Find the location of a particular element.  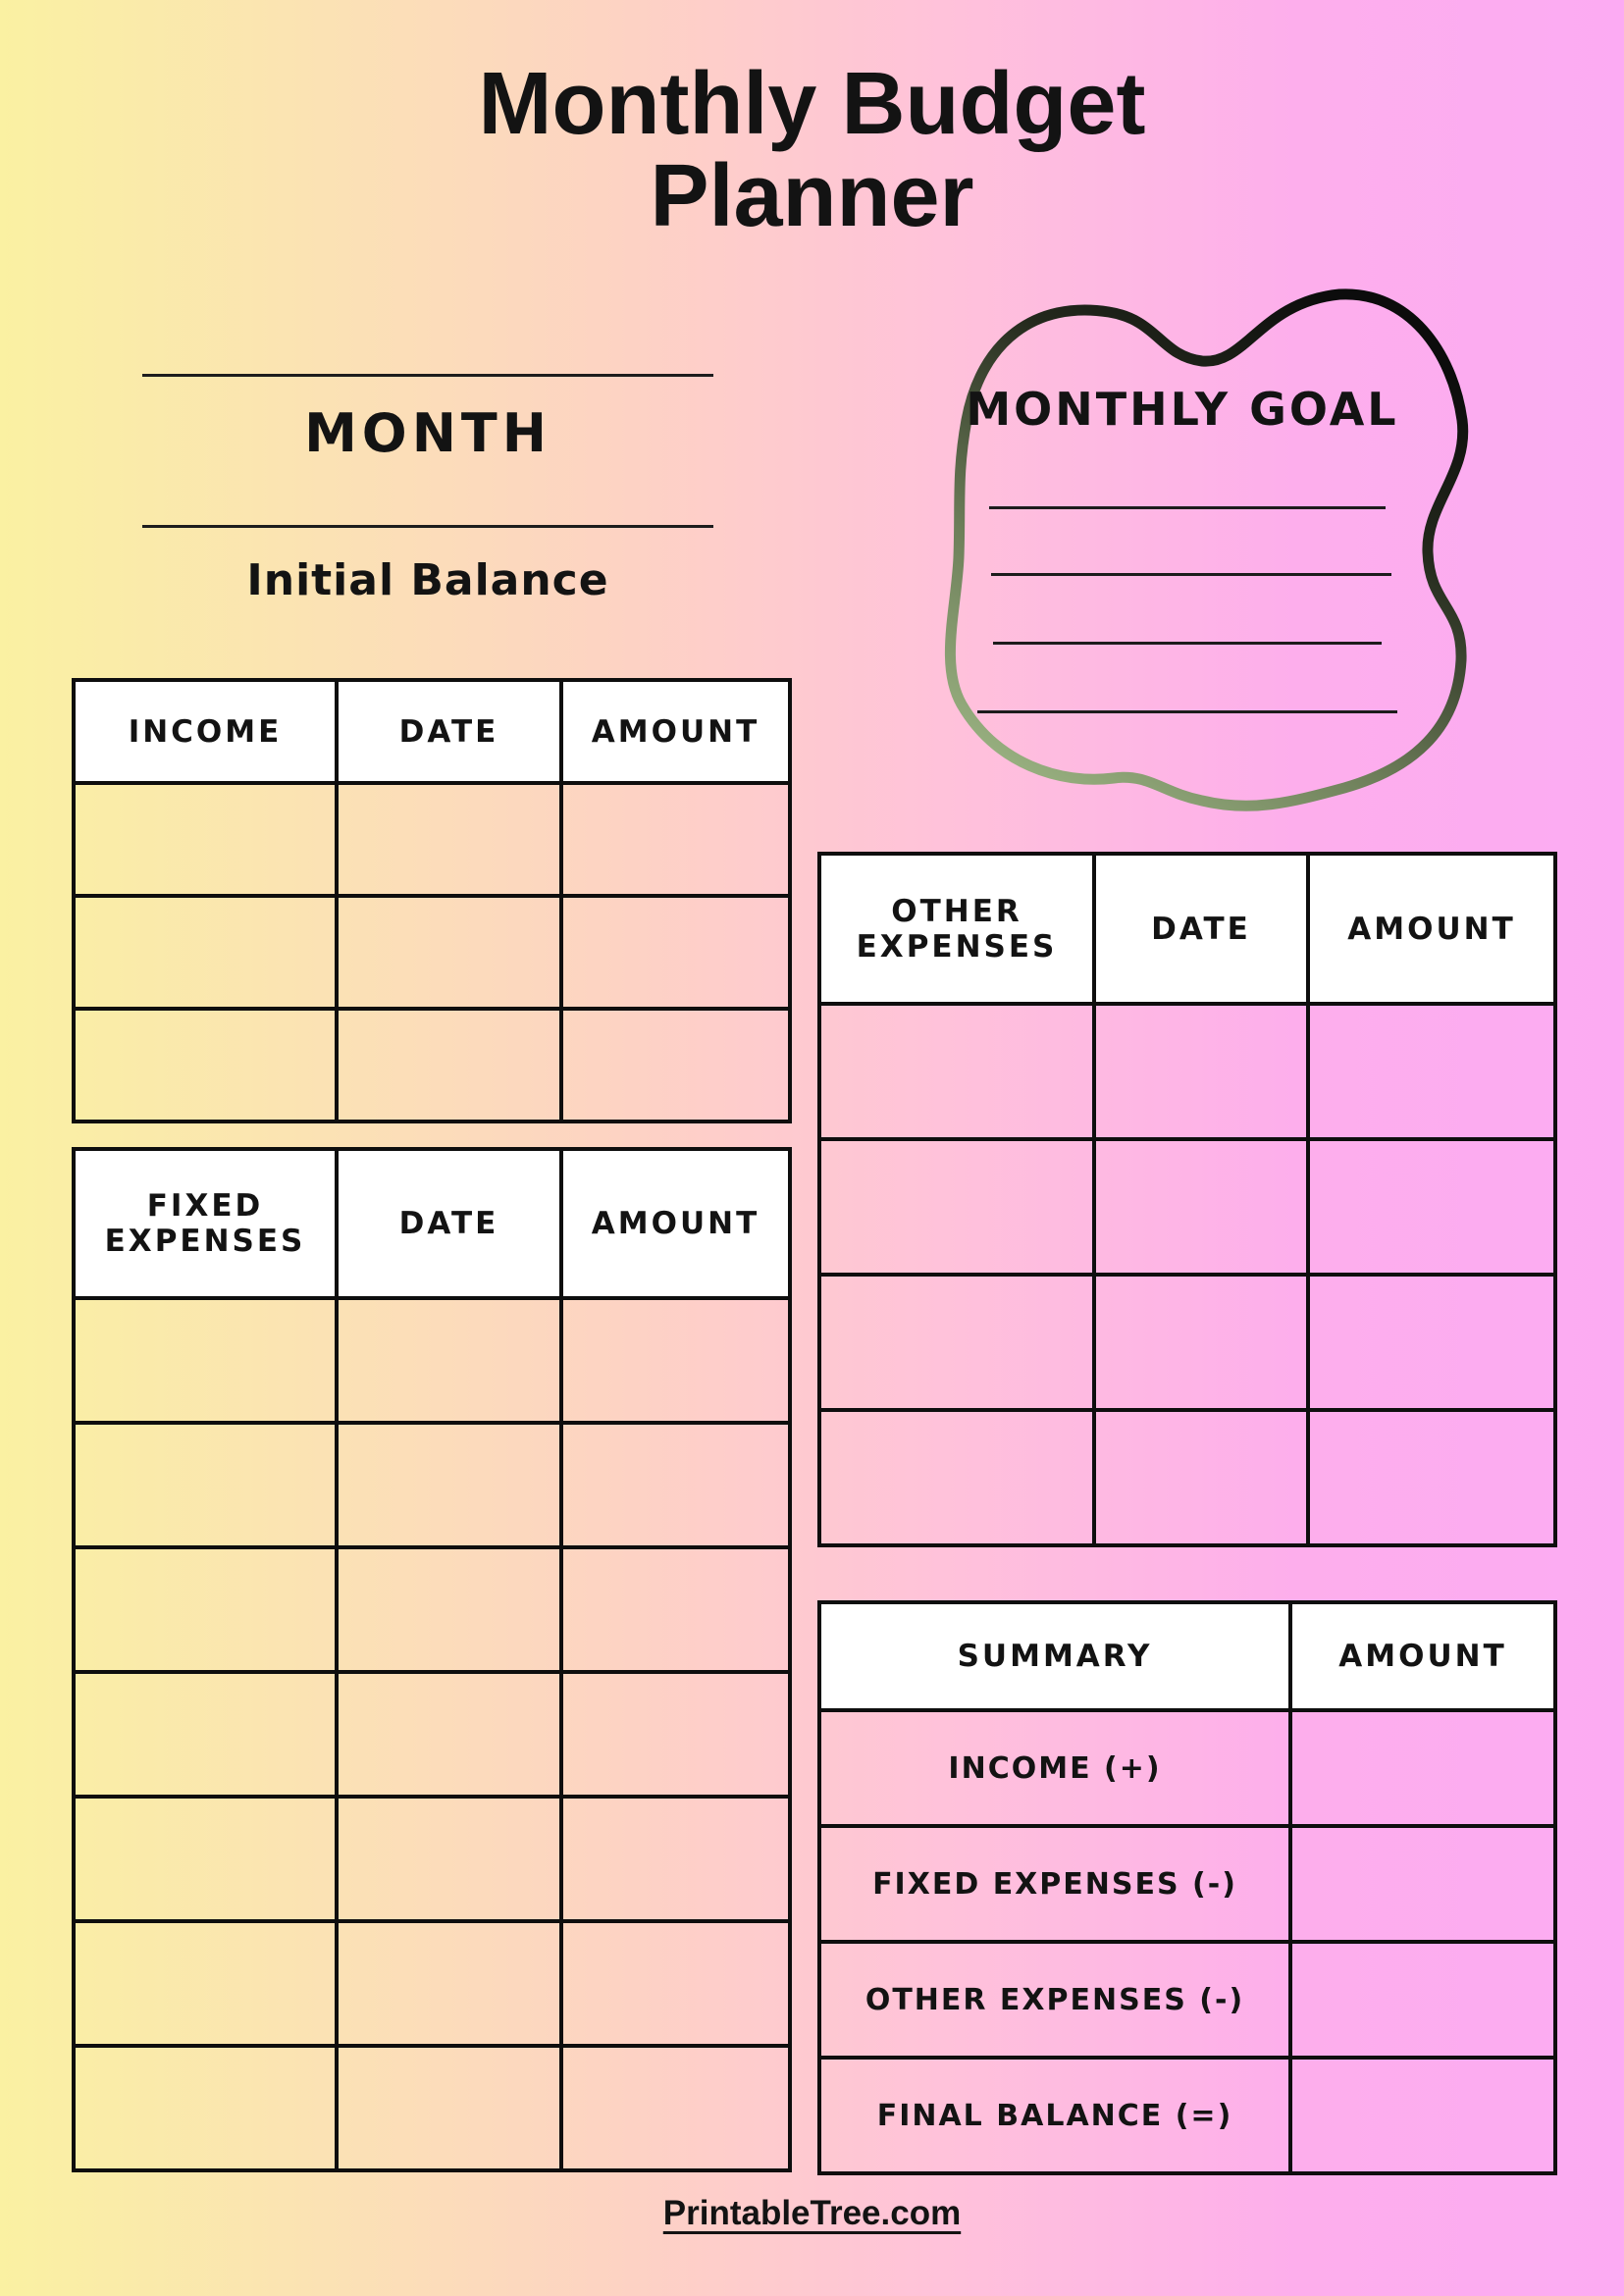

table-row: OTHER EXPENSES (-) is located at coordinates (1187, 2000).